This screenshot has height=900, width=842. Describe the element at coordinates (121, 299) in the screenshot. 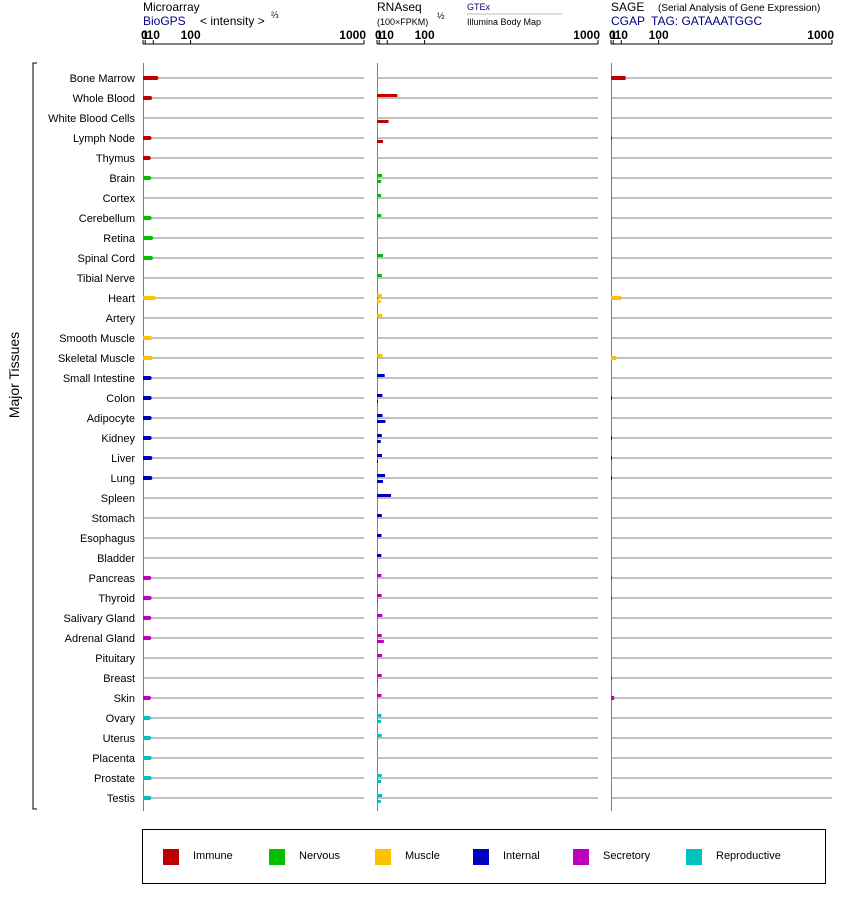

I see `tissue-label-heart: Heart` at that location.